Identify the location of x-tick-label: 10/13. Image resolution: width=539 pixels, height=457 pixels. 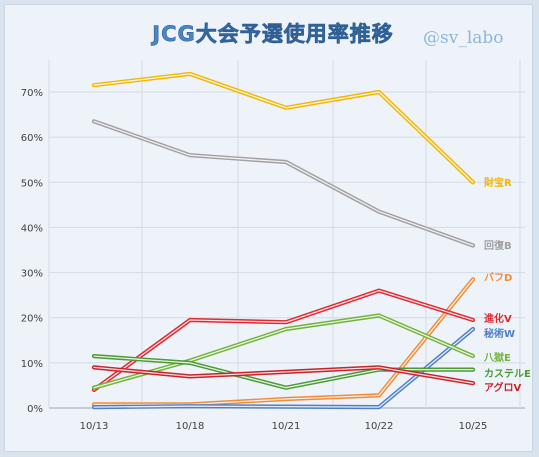
(94, 426).